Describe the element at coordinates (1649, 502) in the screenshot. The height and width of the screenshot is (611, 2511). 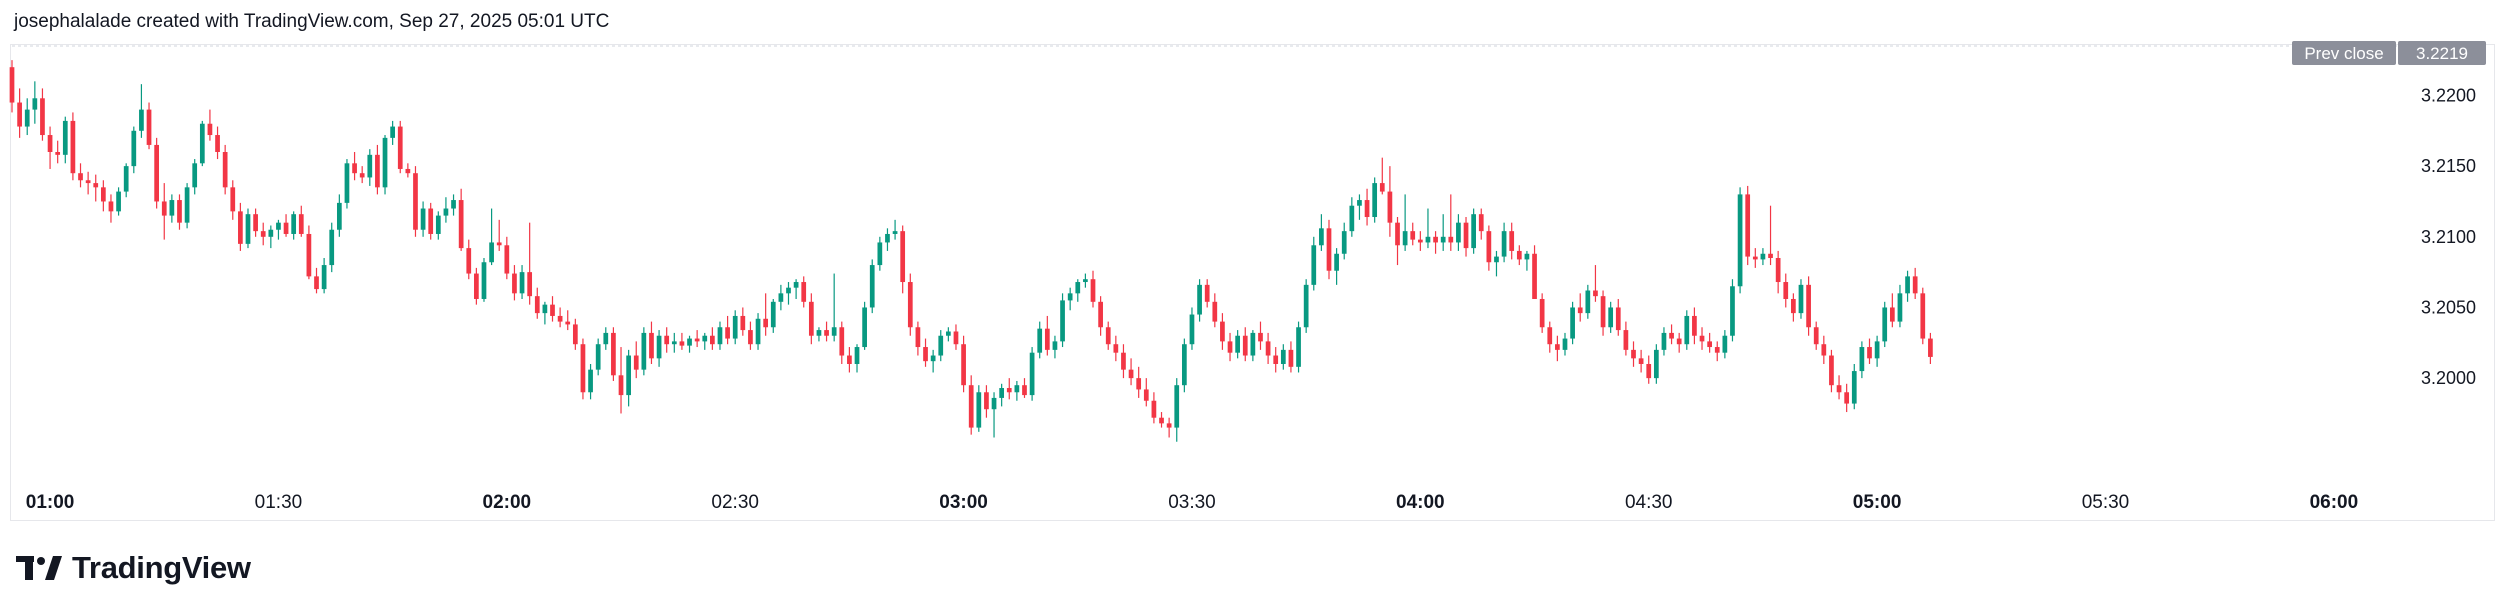
I see `x-tick-label: 04:30` at that location.